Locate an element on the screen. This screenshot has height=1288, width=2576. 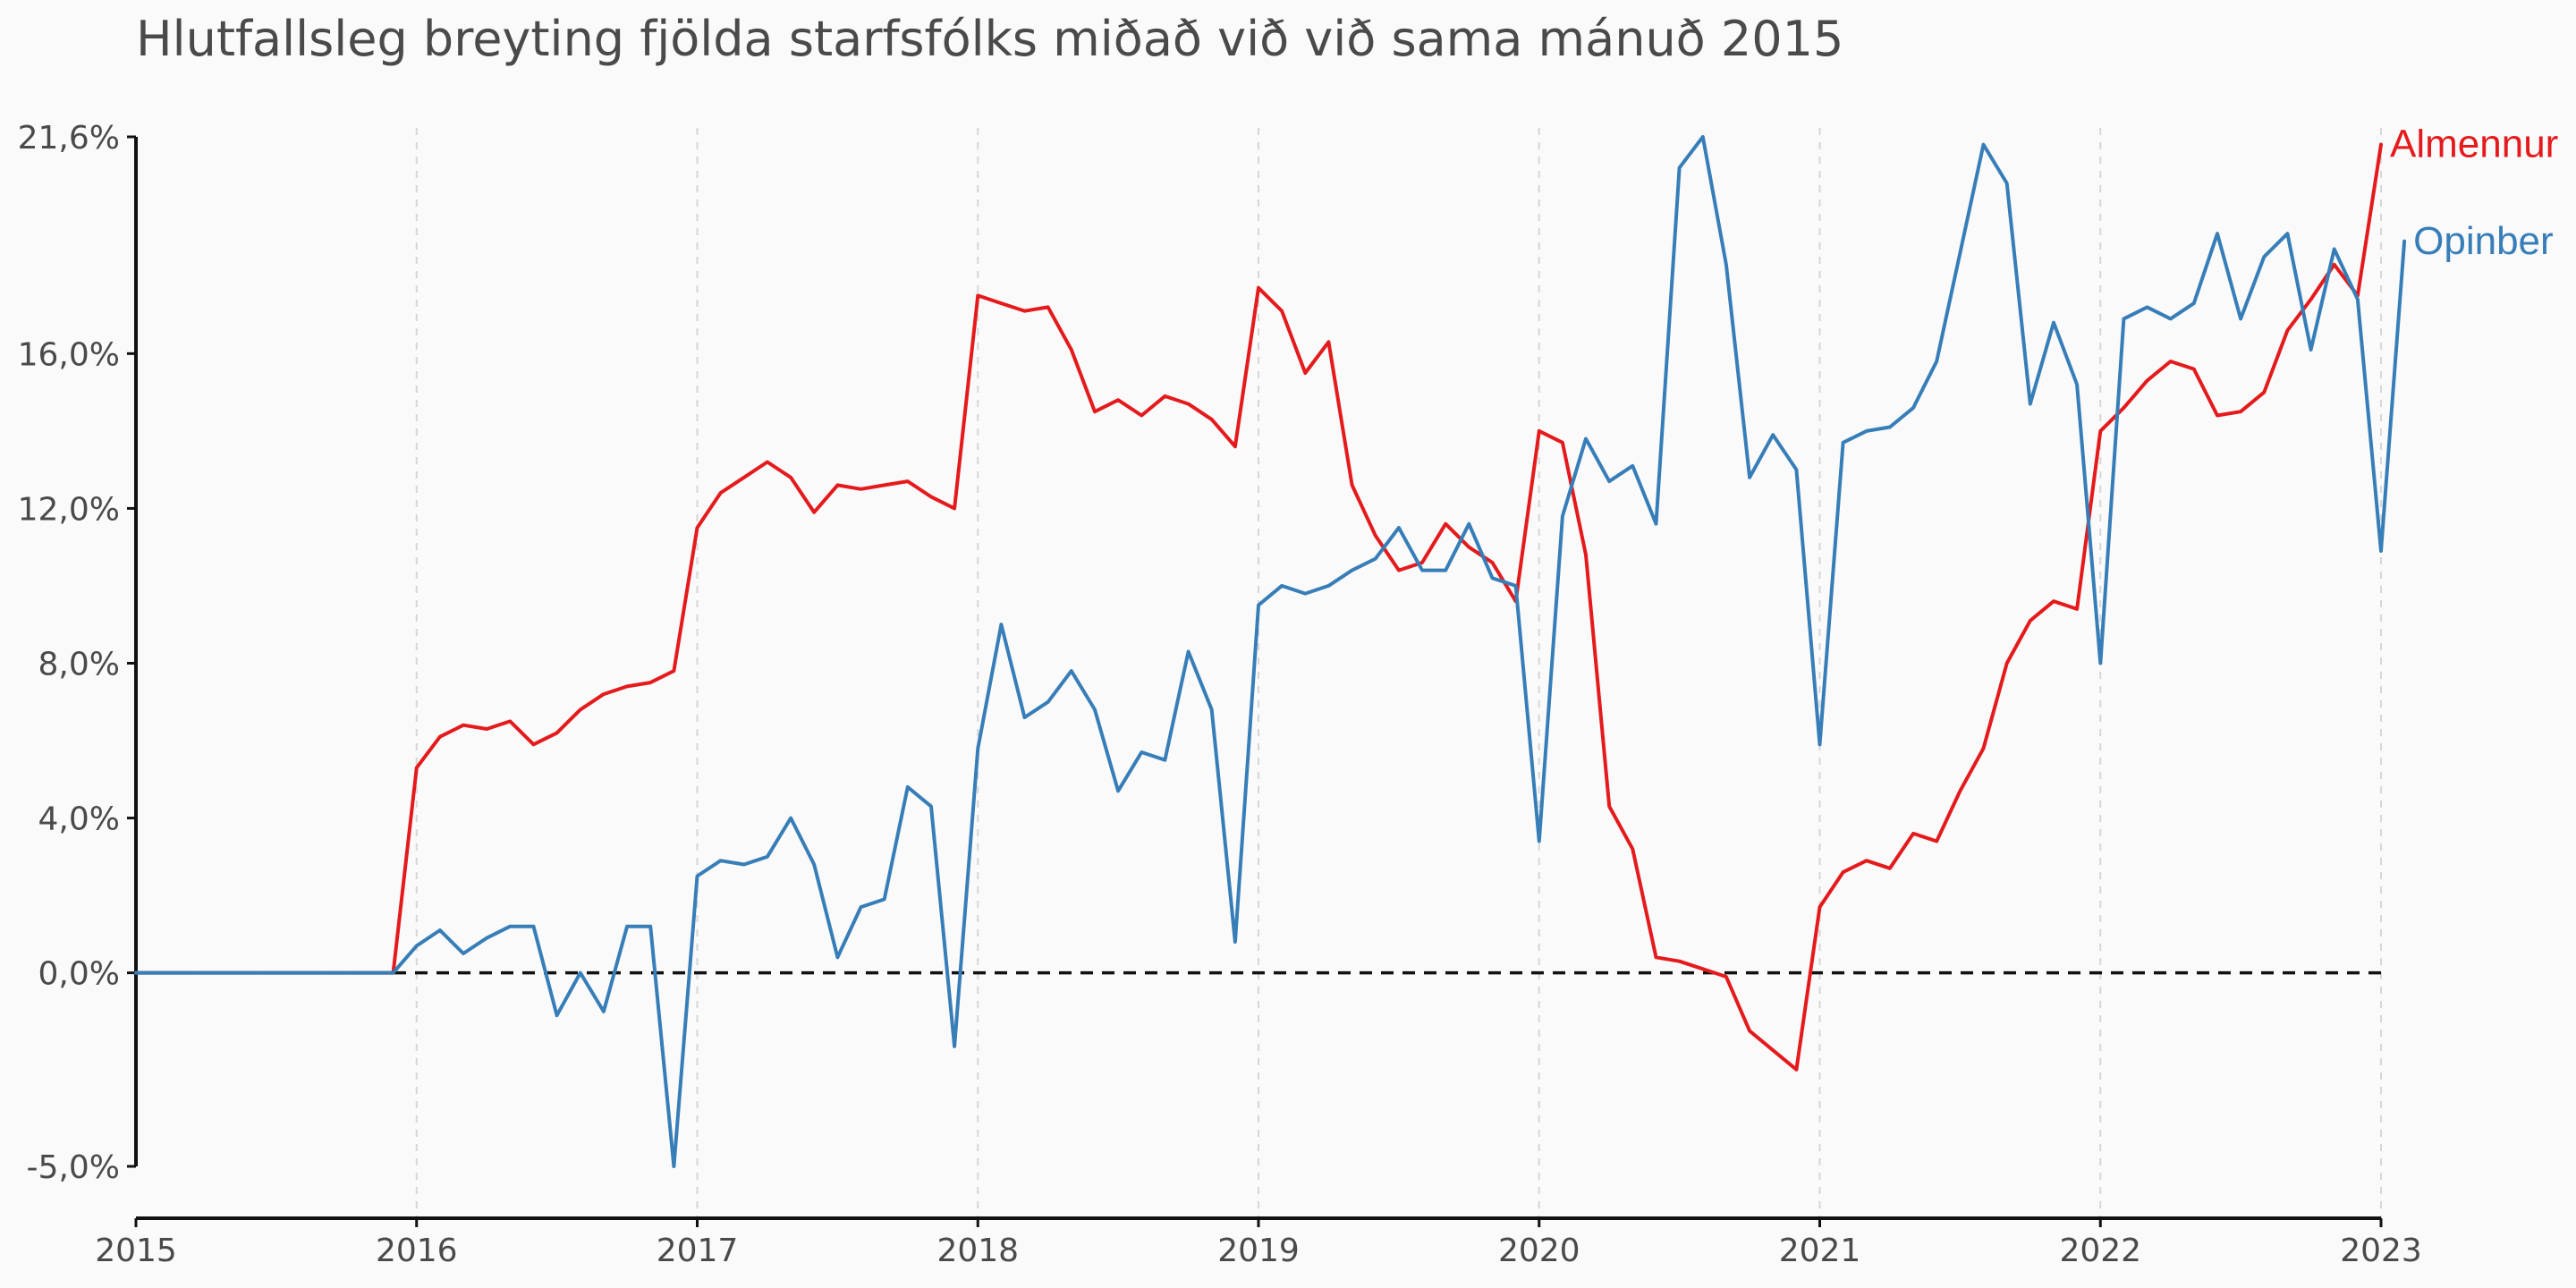
x-tick-label: 2023 is located at coordinates (2381, 1251).